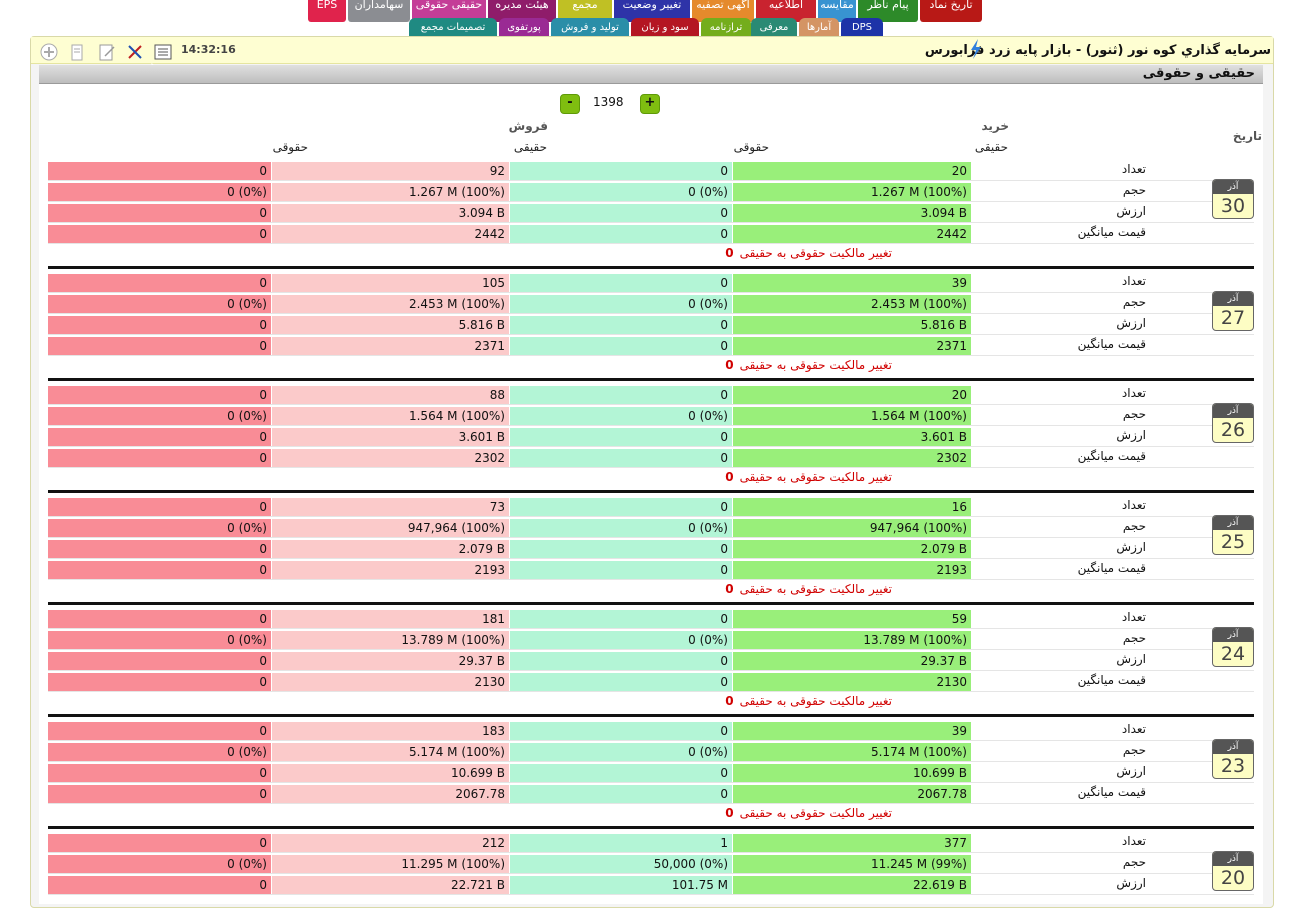 Image resolution: width=1304 pixels, height=908 pixels. I want to click on row-label: تعداد, so click(1133, 729).